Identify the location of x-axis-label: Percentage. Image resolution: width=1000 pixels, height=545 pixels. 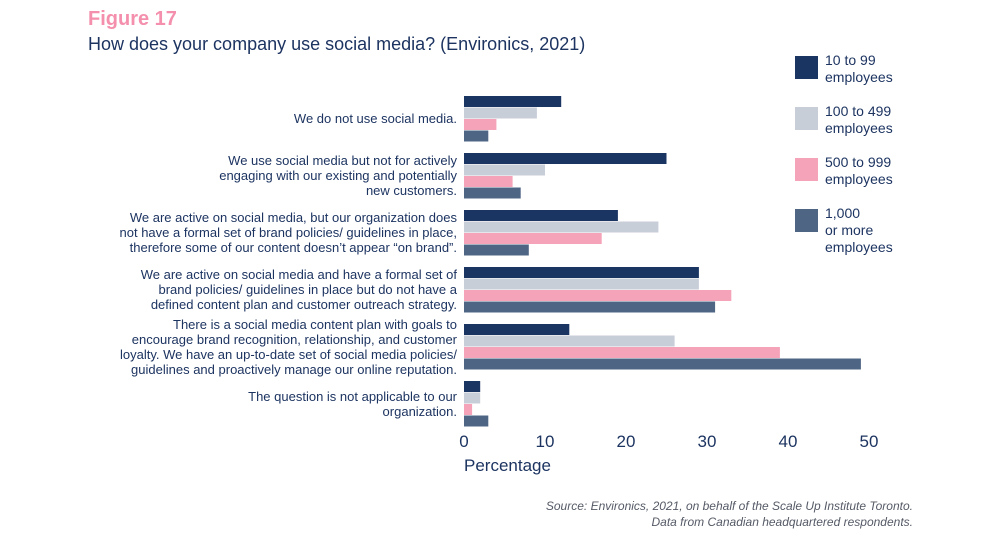
(507, 465).